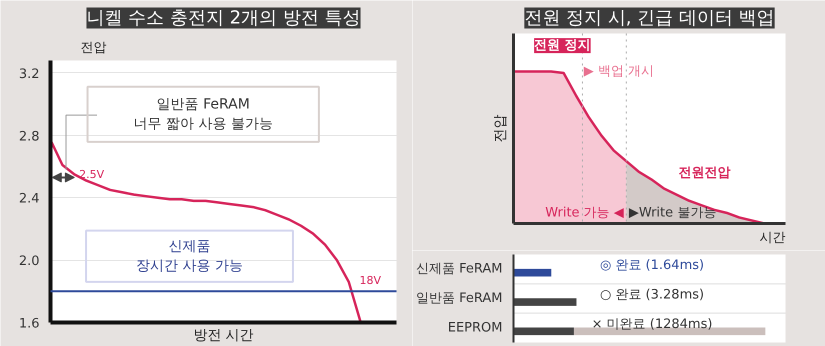  I want to click on annotation: 18V, so click(371, 280).